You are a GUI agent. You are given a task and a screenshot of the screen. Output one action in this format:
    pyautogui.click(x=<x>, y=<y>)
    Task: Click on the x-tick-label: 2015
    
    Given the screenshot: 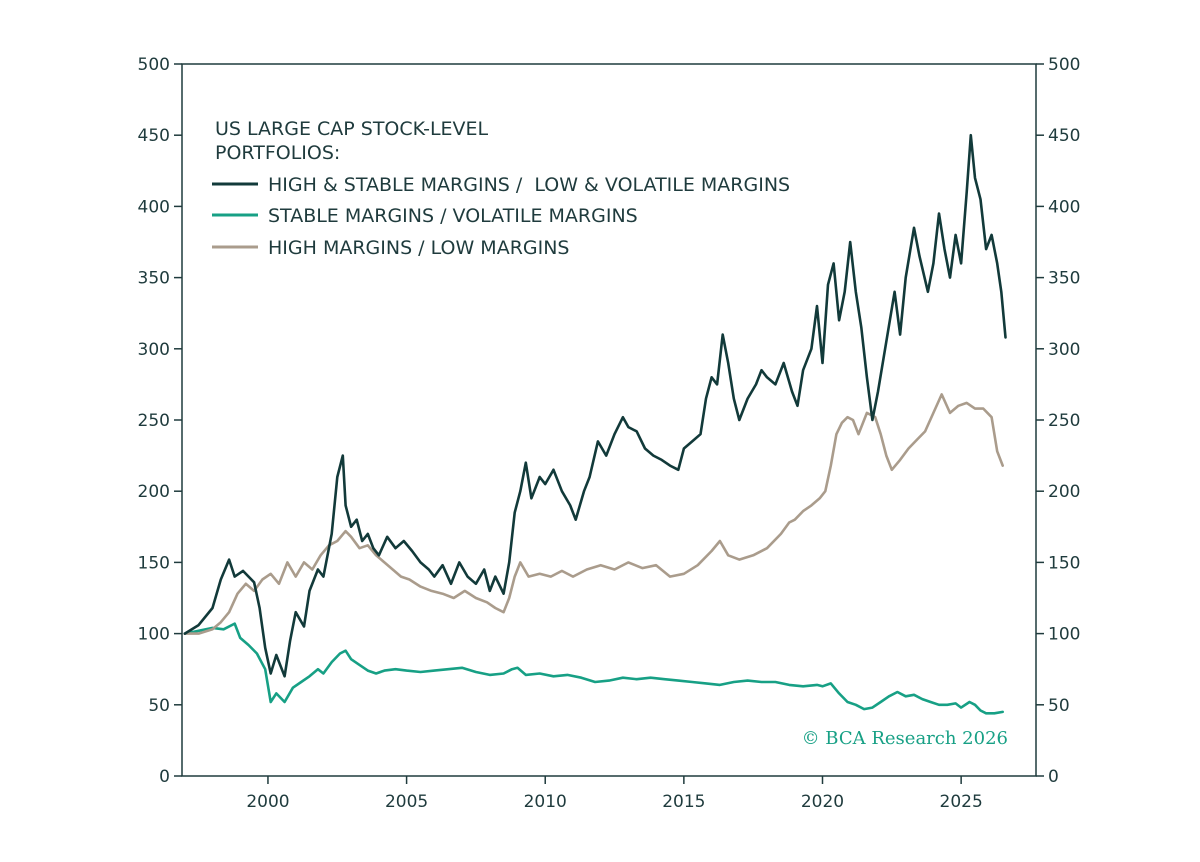 What is the action you would take?
    pyautogui.click(x=683, y=802)
    